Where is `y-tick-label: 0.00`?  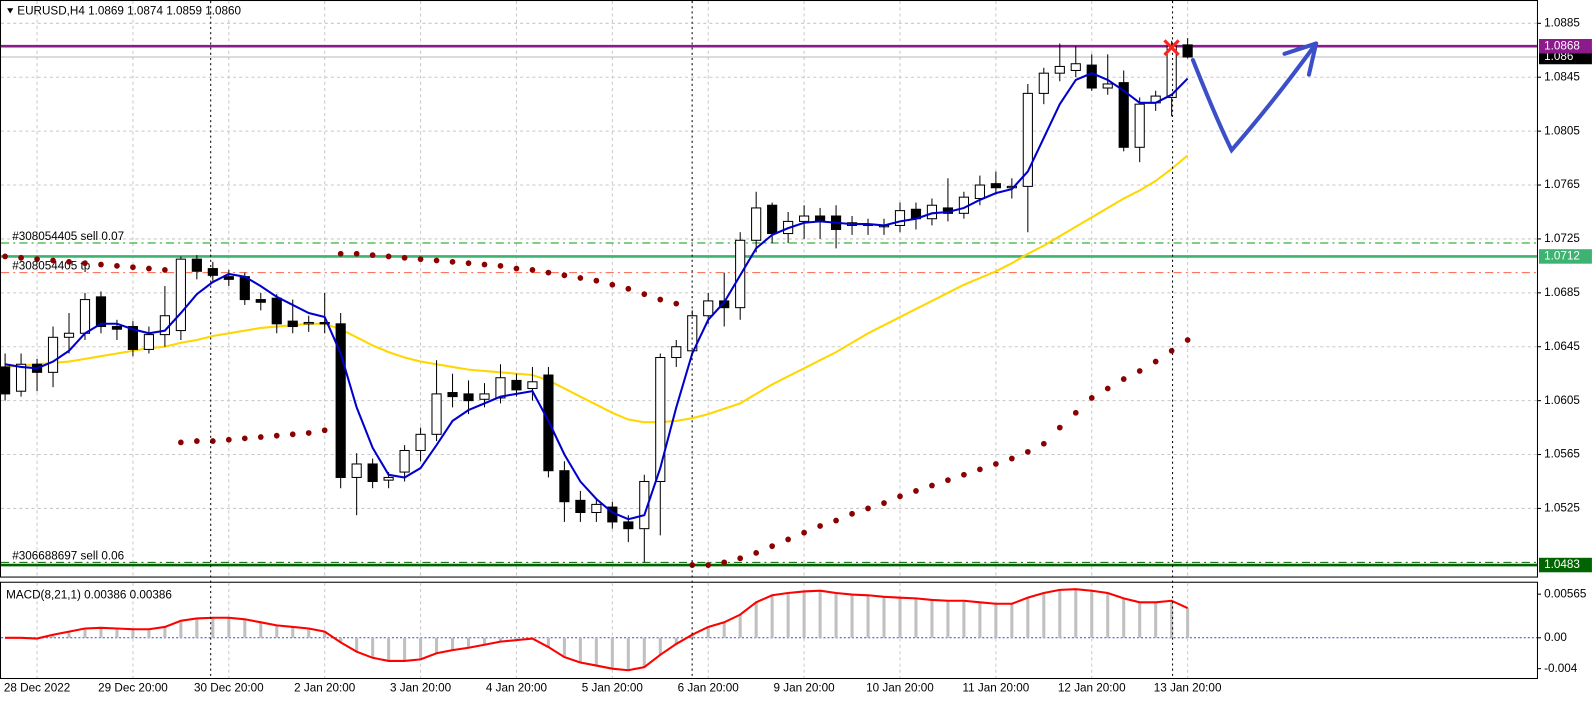
y-tick-label: 0.00 is located at coordinates (1555, 637).